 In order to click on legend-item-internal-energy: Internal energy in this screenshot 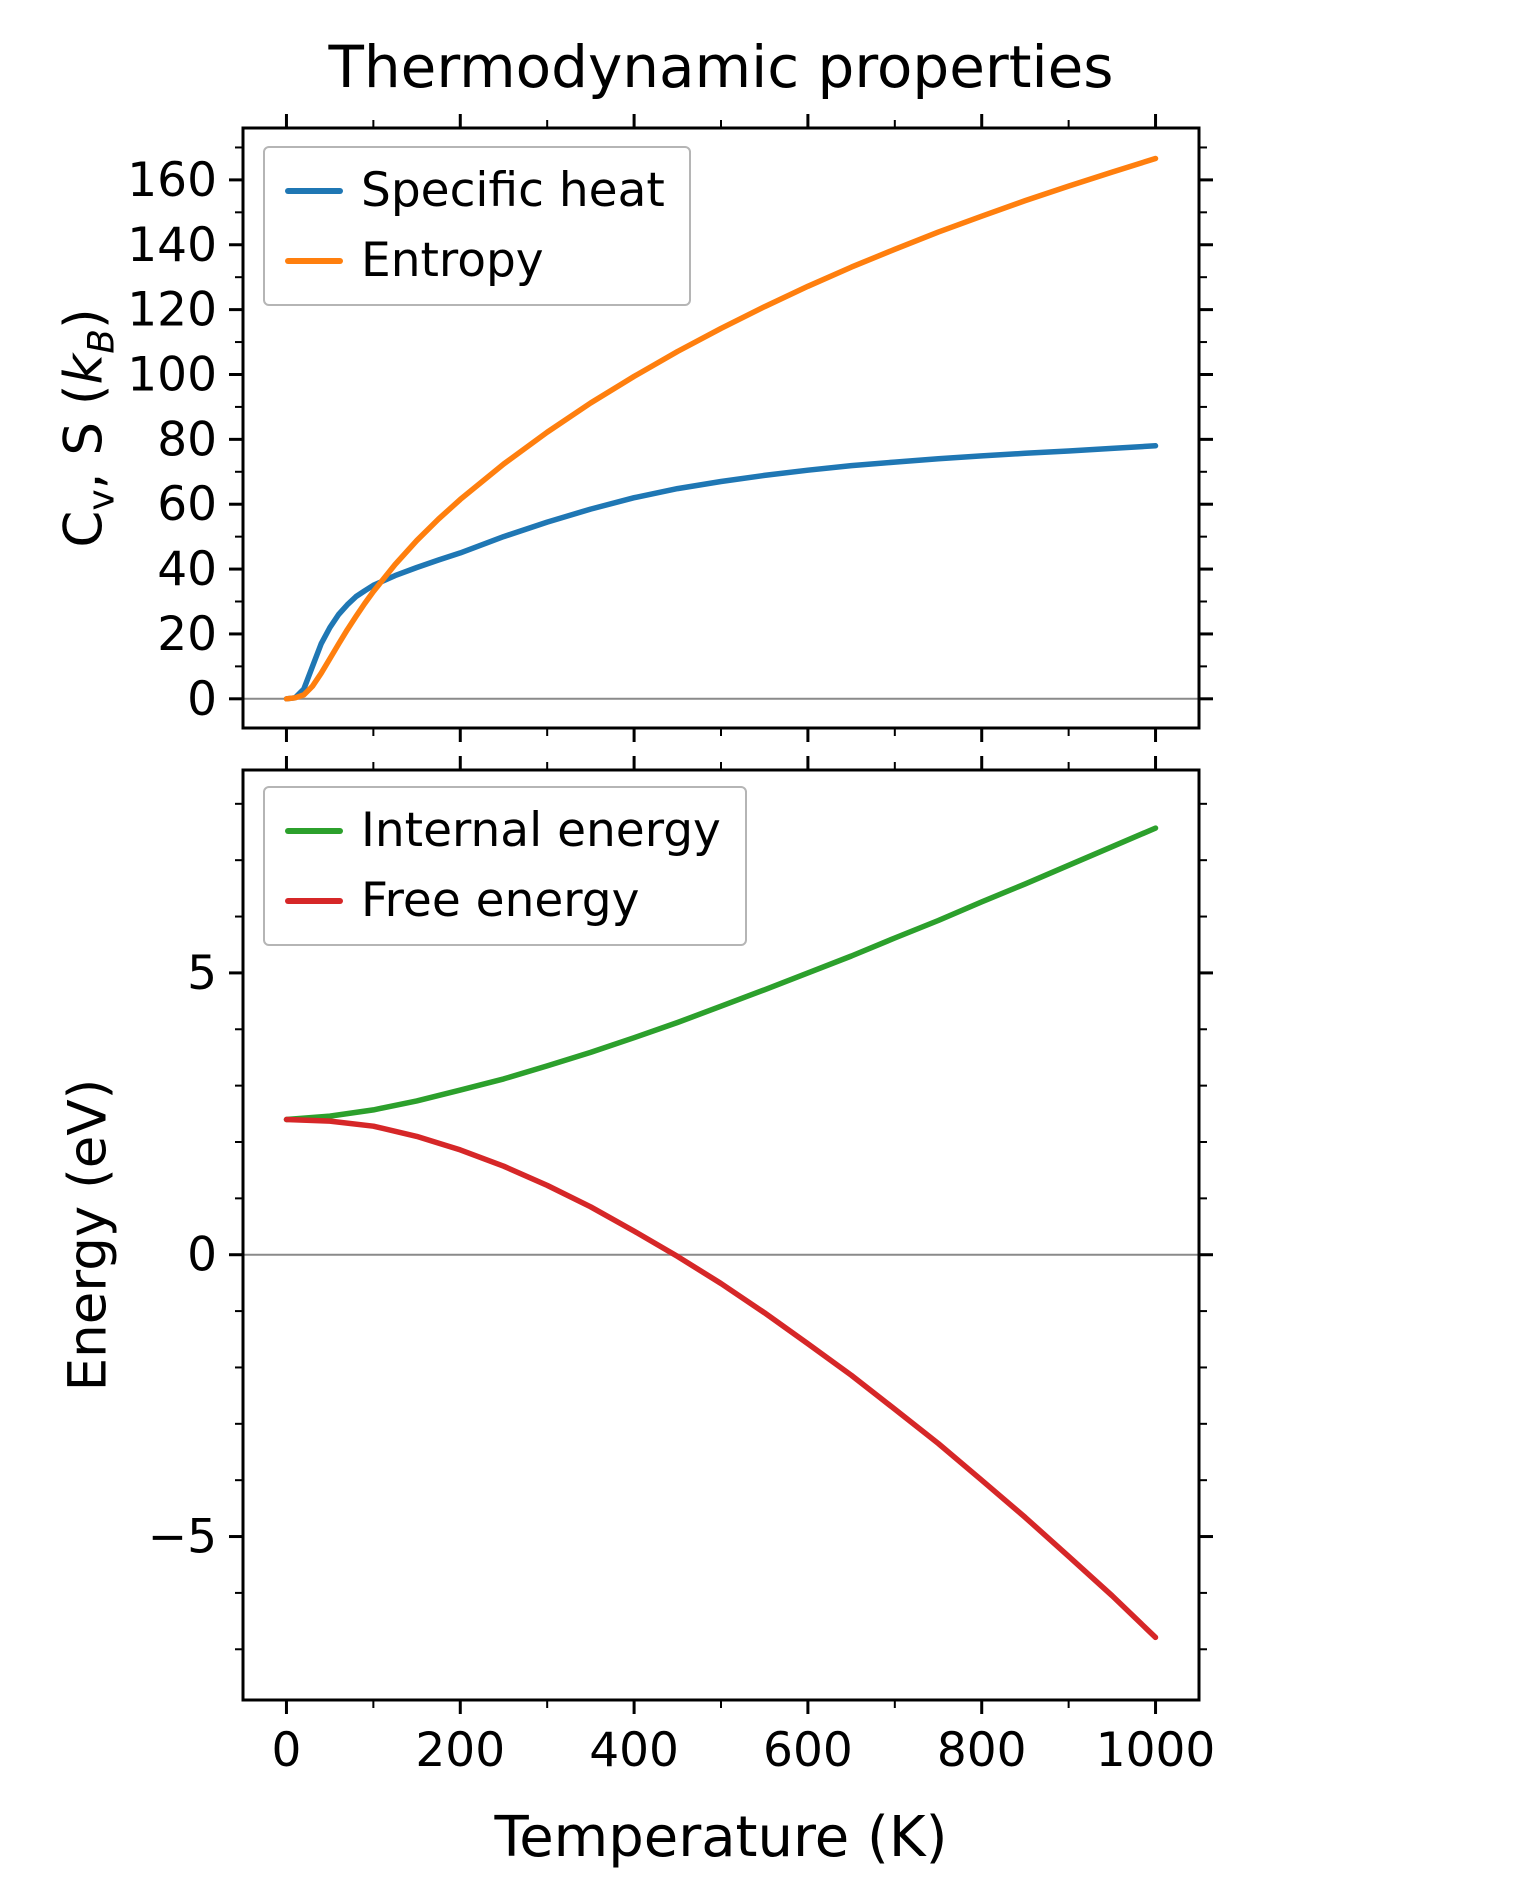, I will do `click(503, 830)`.